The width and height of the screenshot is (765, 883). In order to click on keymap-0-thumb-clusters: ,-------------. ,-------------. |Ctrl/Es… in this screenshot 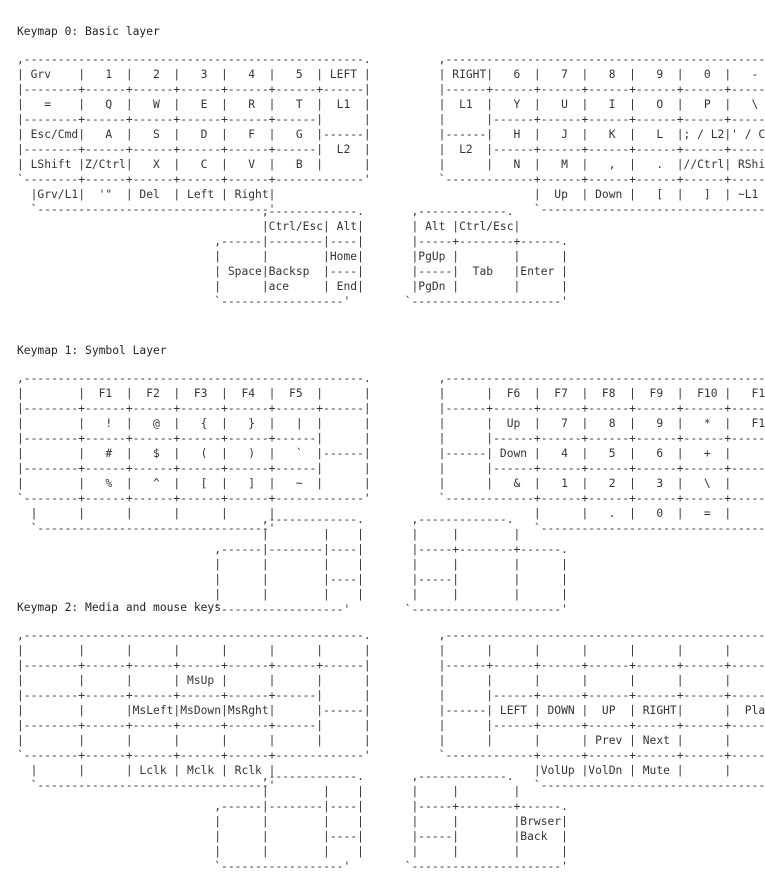, I will do `click(391, 257)`.